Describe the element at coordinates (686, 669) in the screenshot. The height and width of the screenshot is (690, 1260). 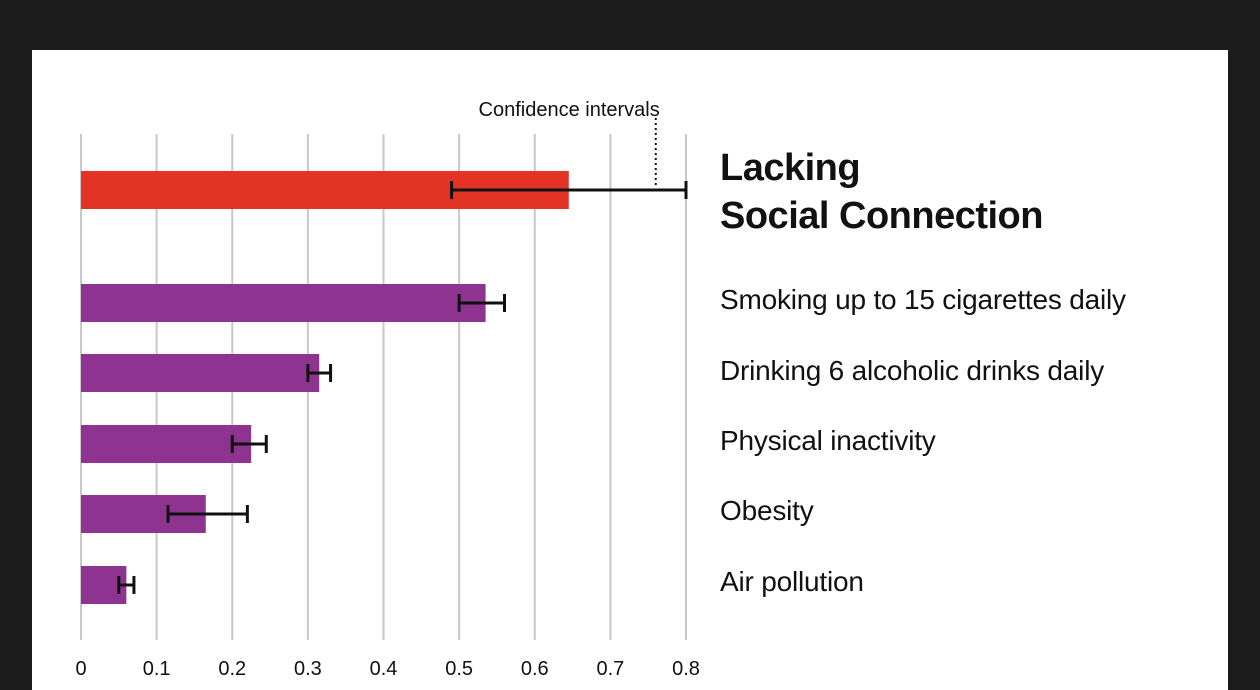
I see `x-tick-label: 0.8` at that location.